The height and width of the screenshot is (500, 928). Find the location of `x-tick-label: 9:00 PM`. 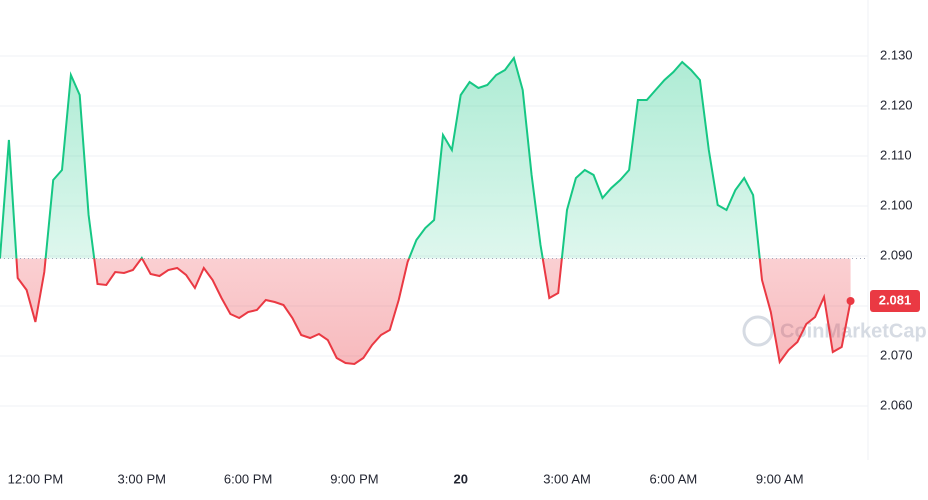

x-tick-label: 9:00 PM is located at coordinates (354, 478).